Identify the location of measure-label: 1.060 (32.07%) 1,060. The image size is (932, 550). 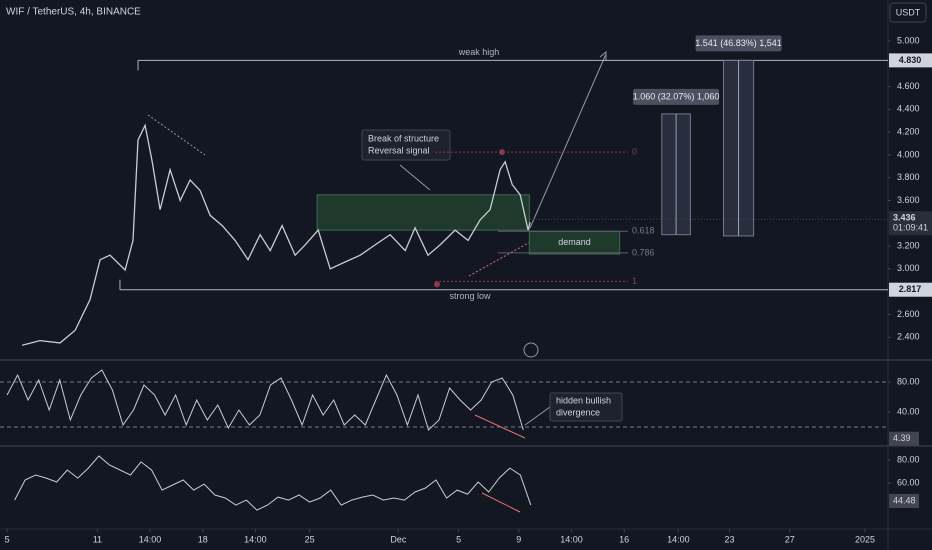
(676, 96).